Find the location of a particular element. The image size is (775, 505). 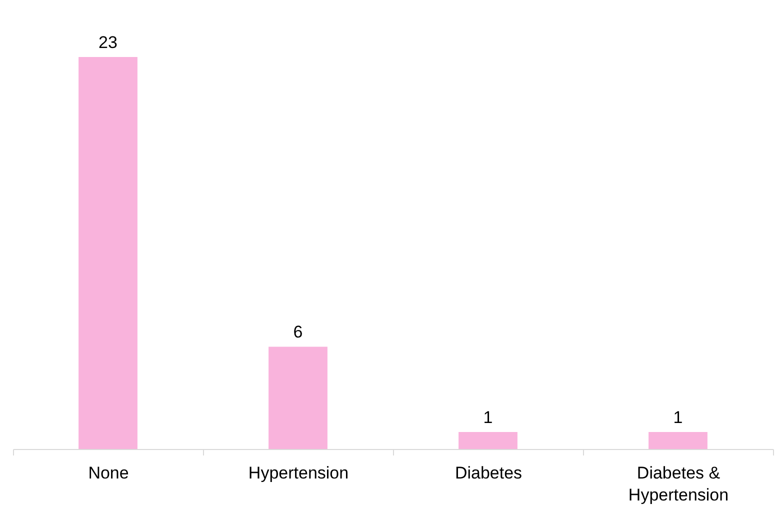

x-tick-label: Hypertension is located at coordinates (298, 473).